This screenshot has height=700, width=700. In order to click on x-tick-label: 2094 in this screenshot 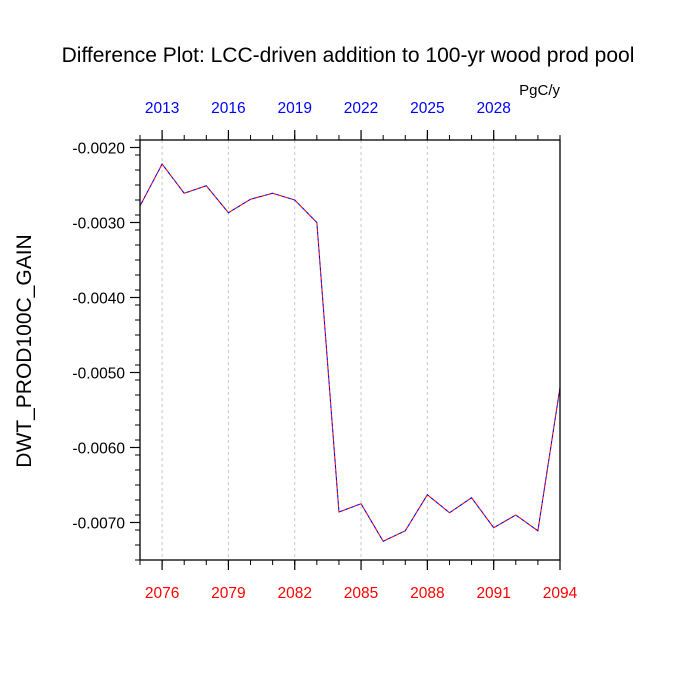, I will do `click(560, 593)`.